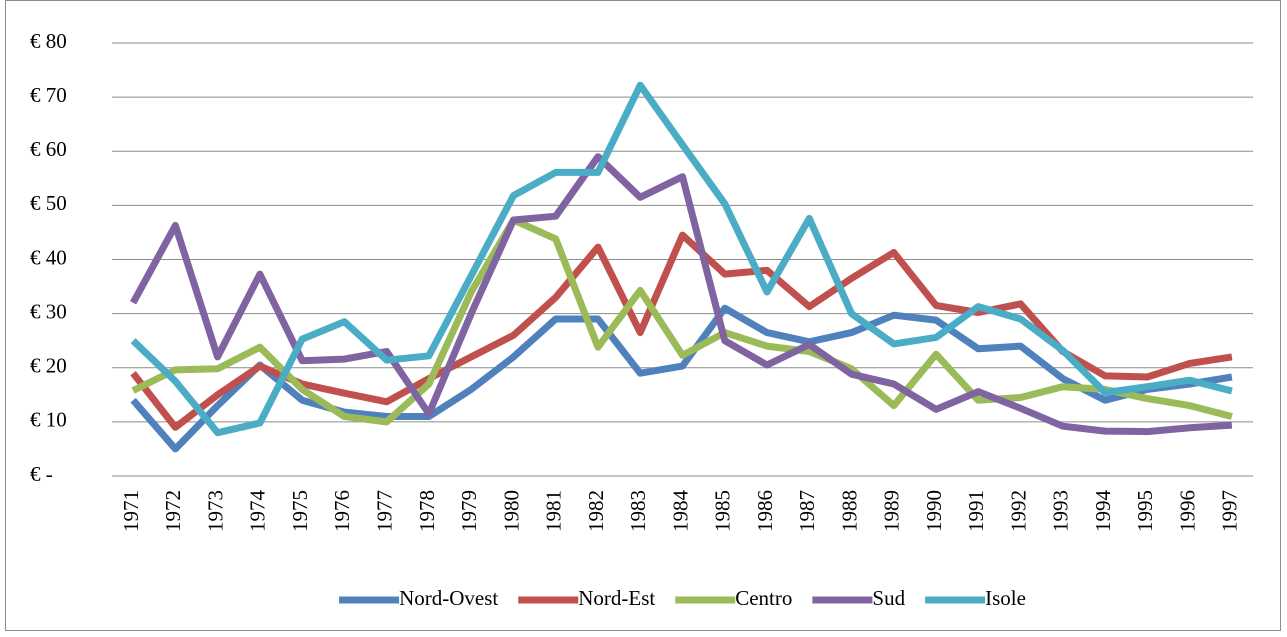 Image resolution: width=1287 pixels, height=637 pixels. Describe the element at coordinates (723, 511) in the screenshot. I see `x-tick-label: 1985` at that location.